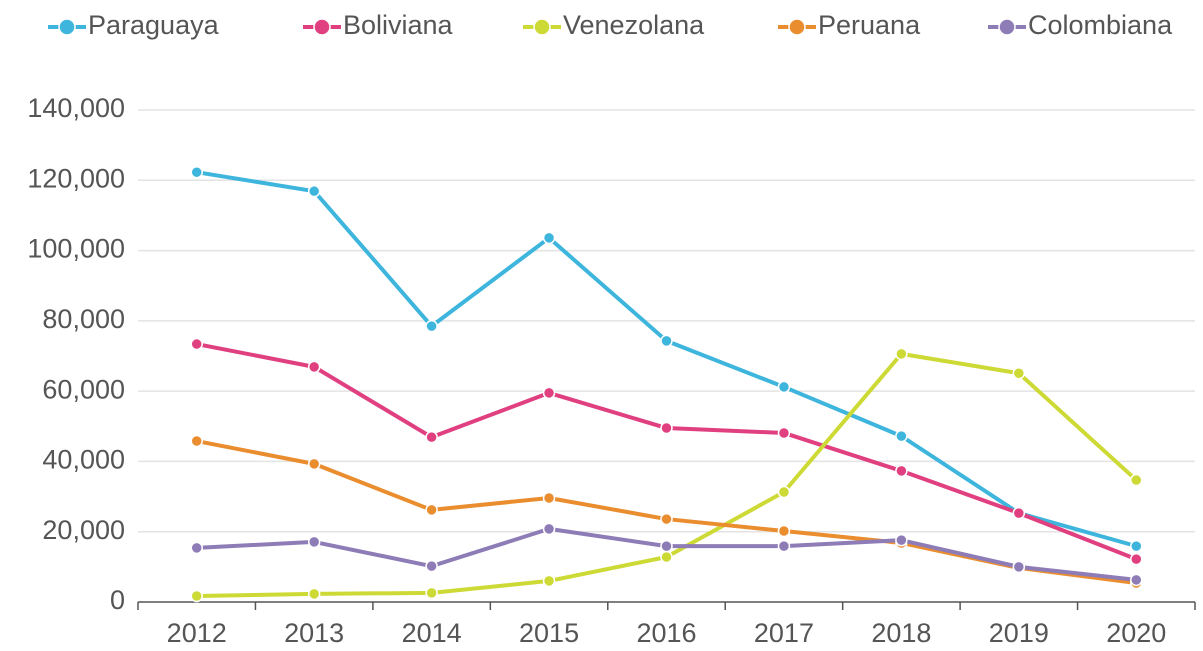 This screenshot has width=1203, height=651. What do you see at coordinates (314, 633) in the screenshot?
I see `x-tick-label: 2013` at bounding box center [314, 633].